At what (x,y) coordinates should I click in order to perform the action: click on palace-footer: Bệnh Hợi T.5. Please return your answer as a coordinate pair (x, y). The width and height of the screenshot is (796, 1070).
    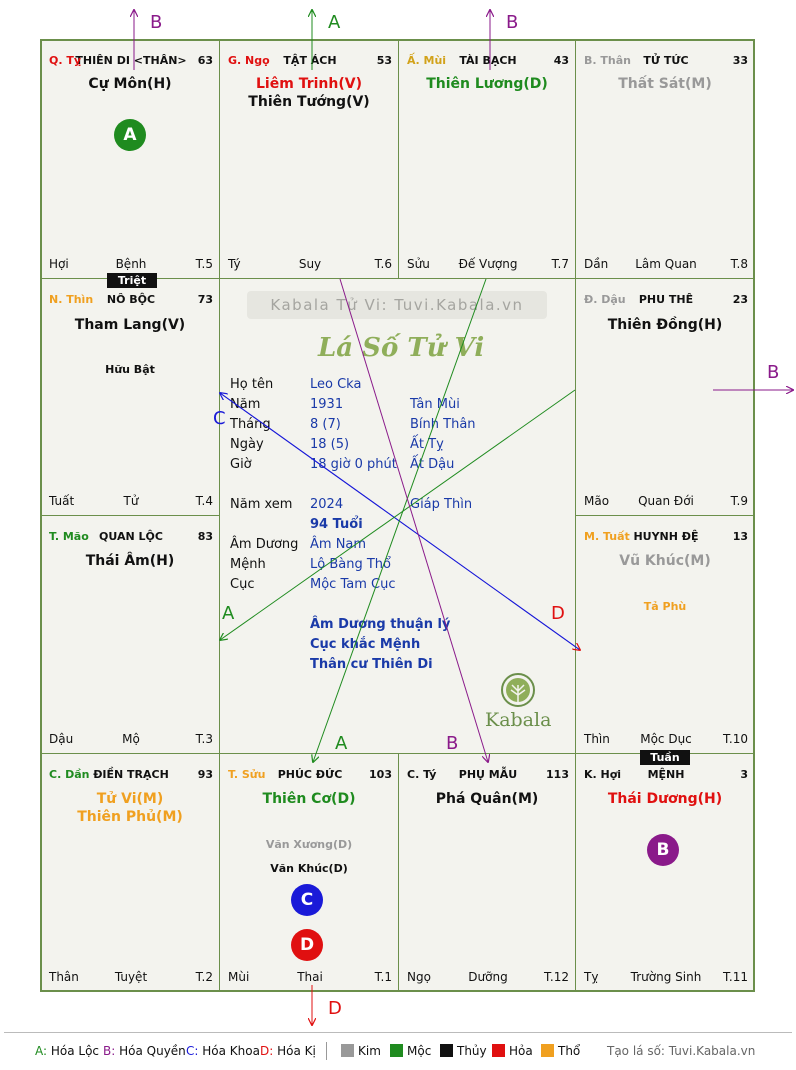
    Looking at the image, I should click on (131, 264).